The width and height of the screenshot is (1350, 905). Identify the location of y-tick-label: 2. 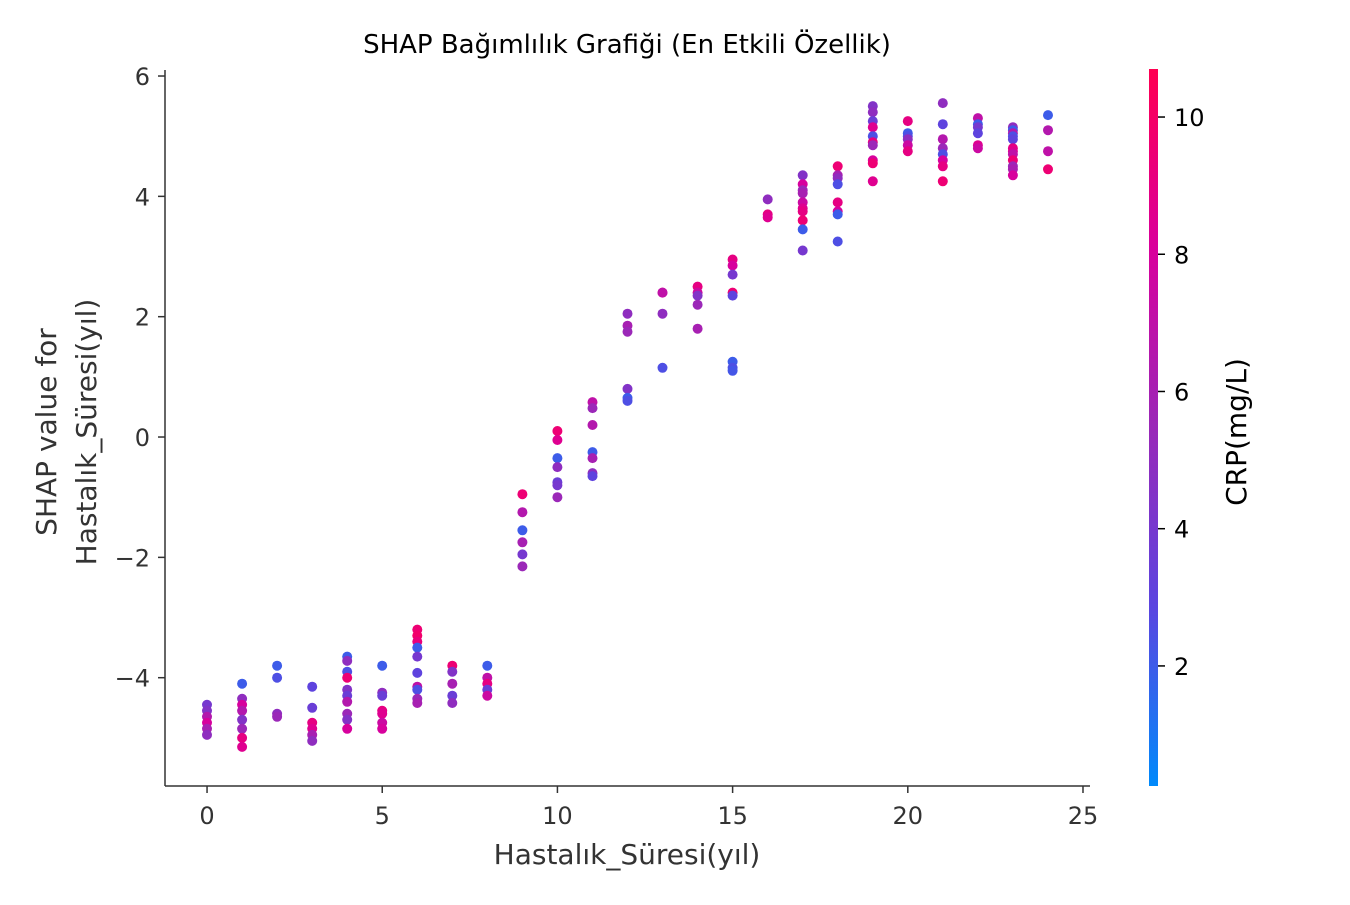
(142, 318).